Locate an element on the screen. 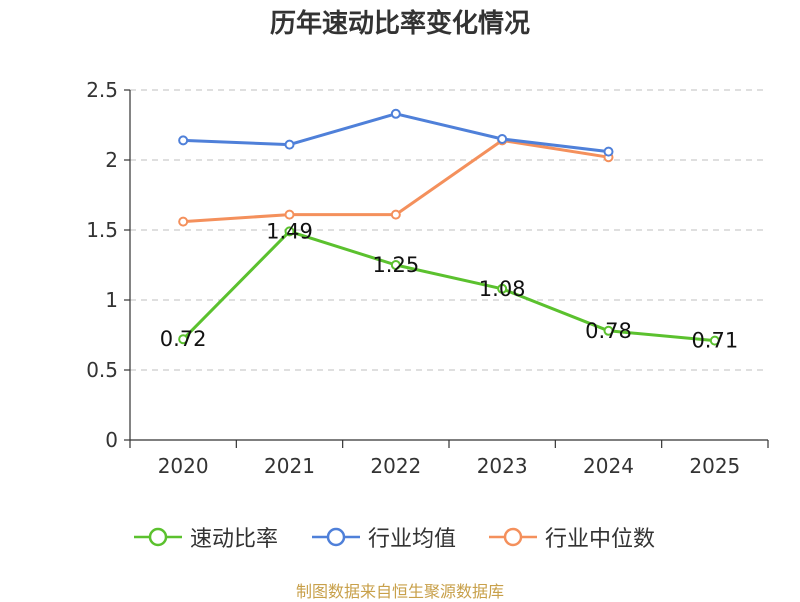 The image size is (800, 602). y-tick-label-2: 1 is located at coordinates (111, 300).